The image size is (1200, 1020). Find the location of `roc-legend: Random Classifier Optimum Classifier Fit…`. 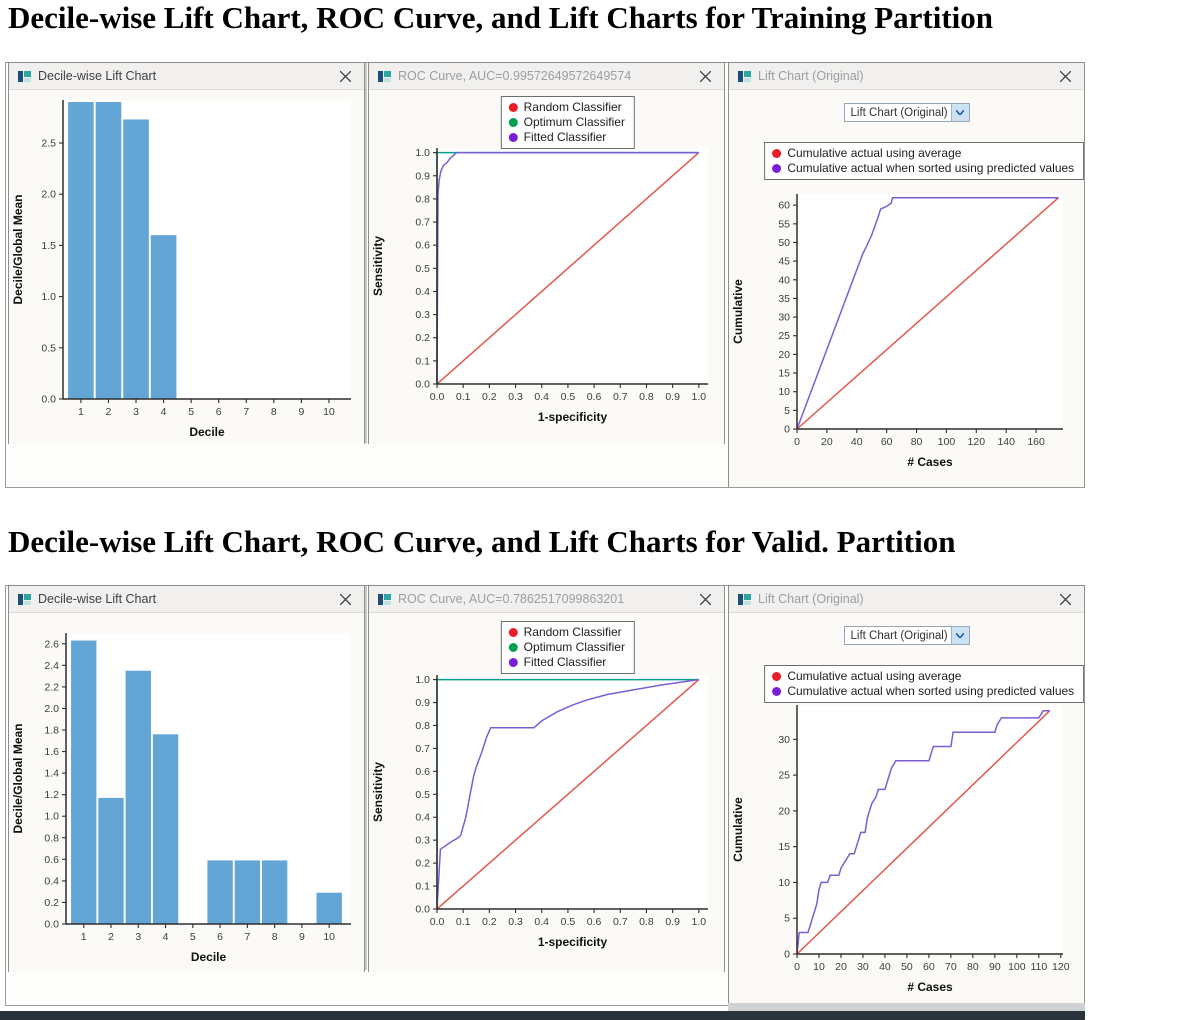

roc-legend: Random Classifier Optimum Classifier Fit… is located at coordinates (567, 122).